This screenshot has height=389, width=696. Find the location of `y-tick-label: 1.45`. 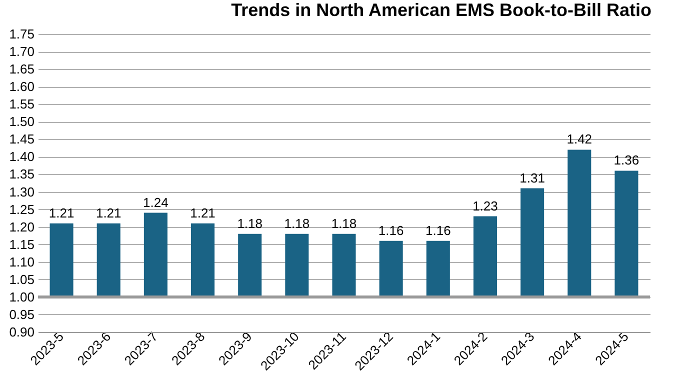

y-tick-label: 1.45 is located at coordinates (21, 139).